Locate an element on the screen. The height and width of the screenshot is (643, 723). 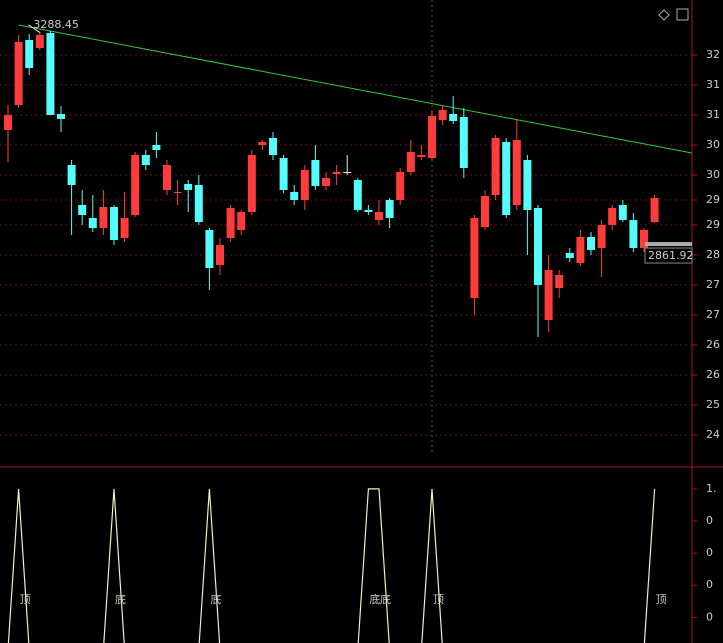
y-tick-label: 1. is located at coordinates (711, 488).